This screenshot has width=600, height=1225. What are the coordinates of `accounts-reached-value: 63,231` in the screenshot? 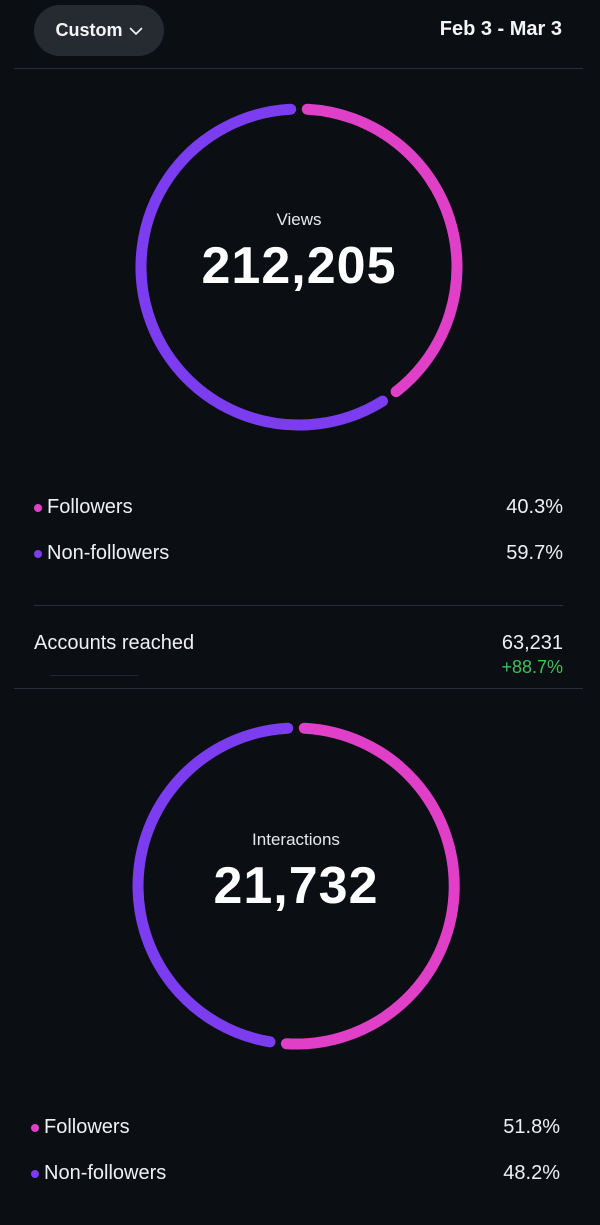 It's located at (532, 643).